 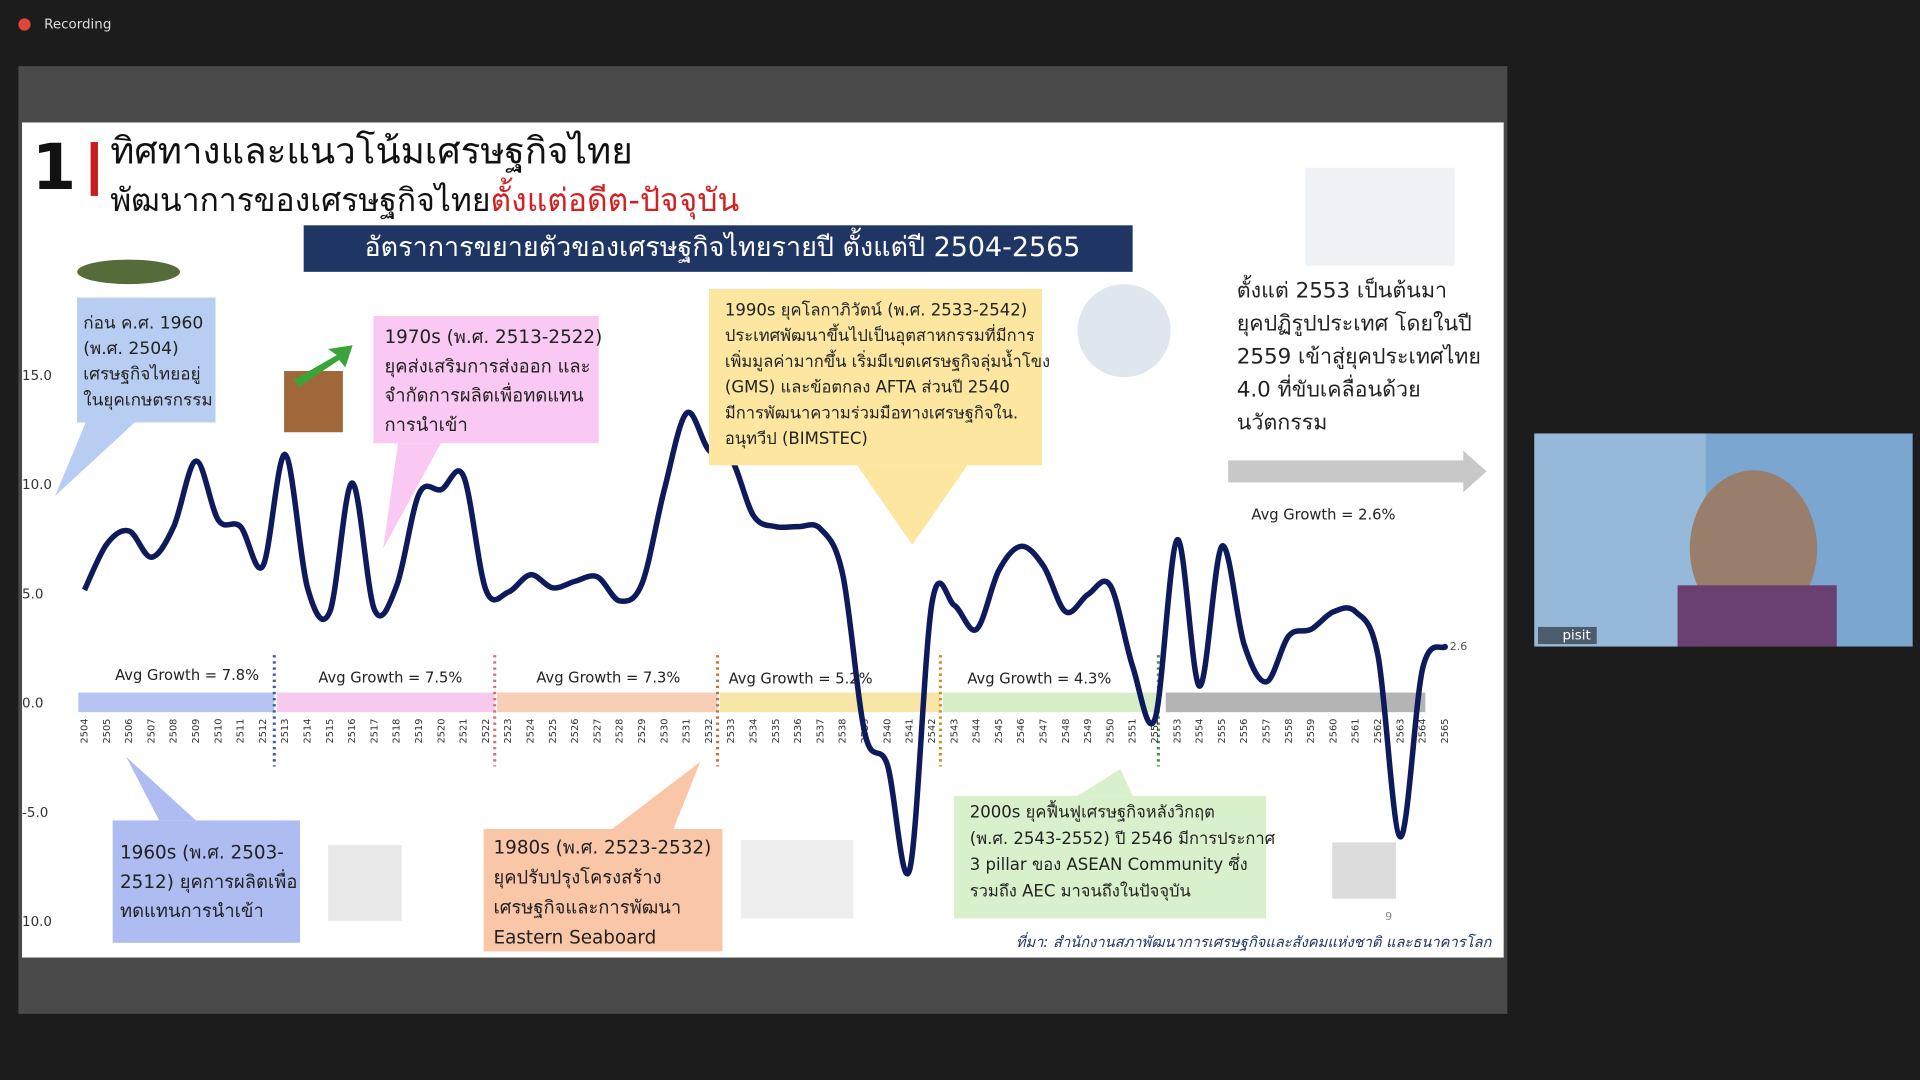 What do you see at coordinates (313, 402) in the screenshot?
I see `export-icon` at bounding box center [313, 402].